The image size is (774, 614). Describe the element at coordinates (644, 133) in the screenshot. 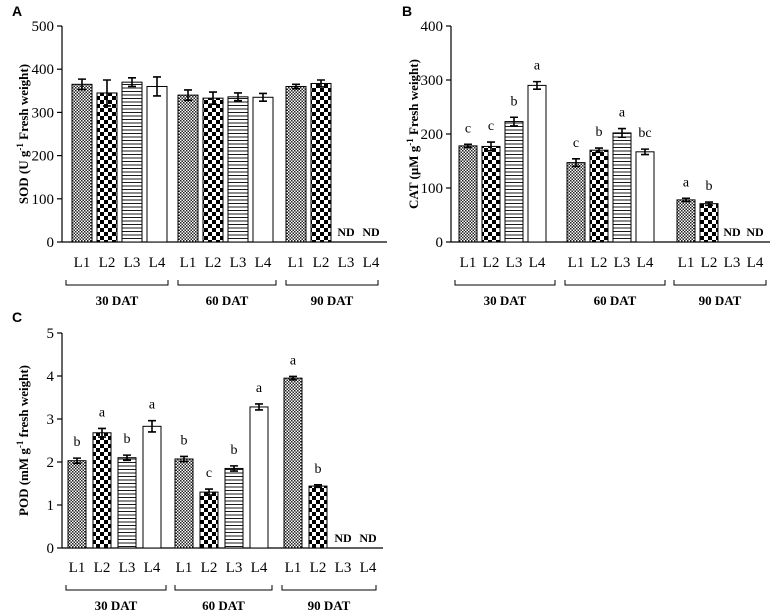

I see `significance-letter: bc` at that location.